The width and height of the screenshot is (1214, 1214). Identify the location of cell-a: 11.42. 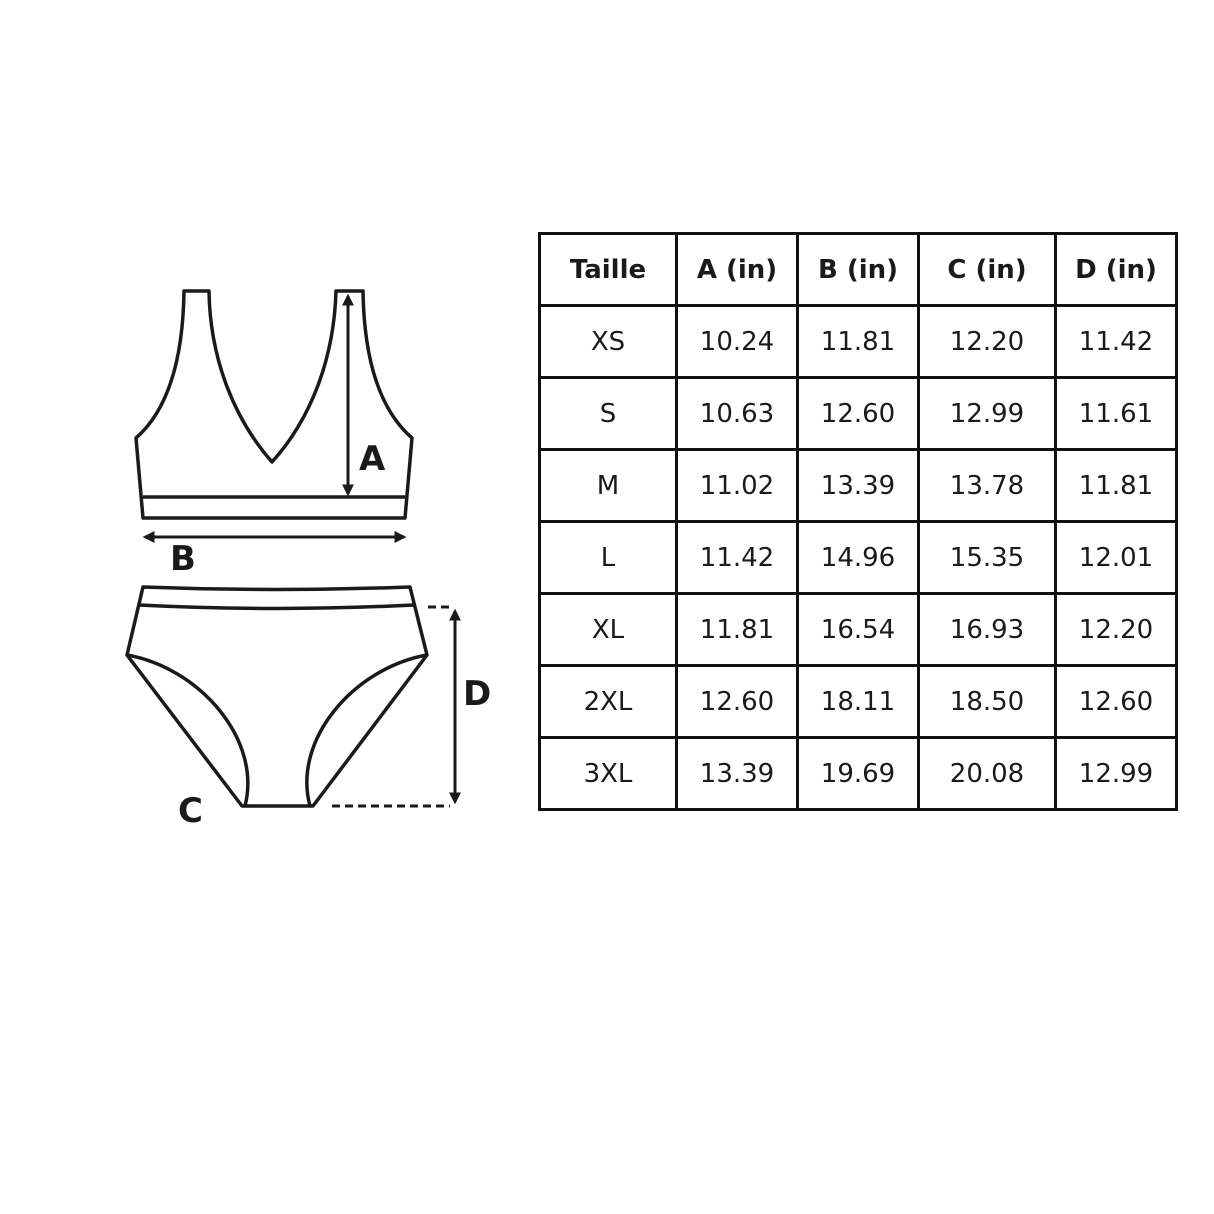
(737, 557).